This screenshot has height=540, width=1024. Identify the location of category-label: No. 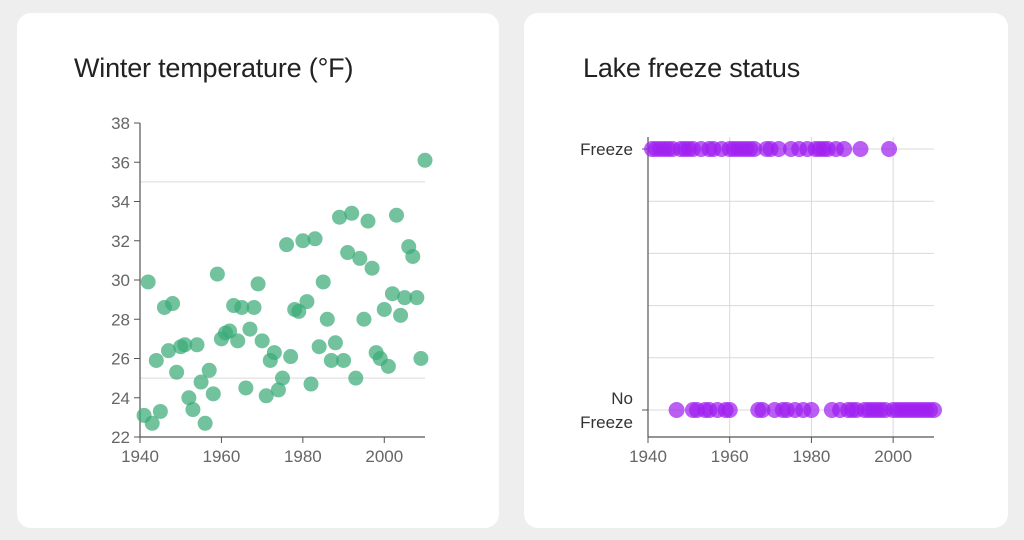
(622, 398).